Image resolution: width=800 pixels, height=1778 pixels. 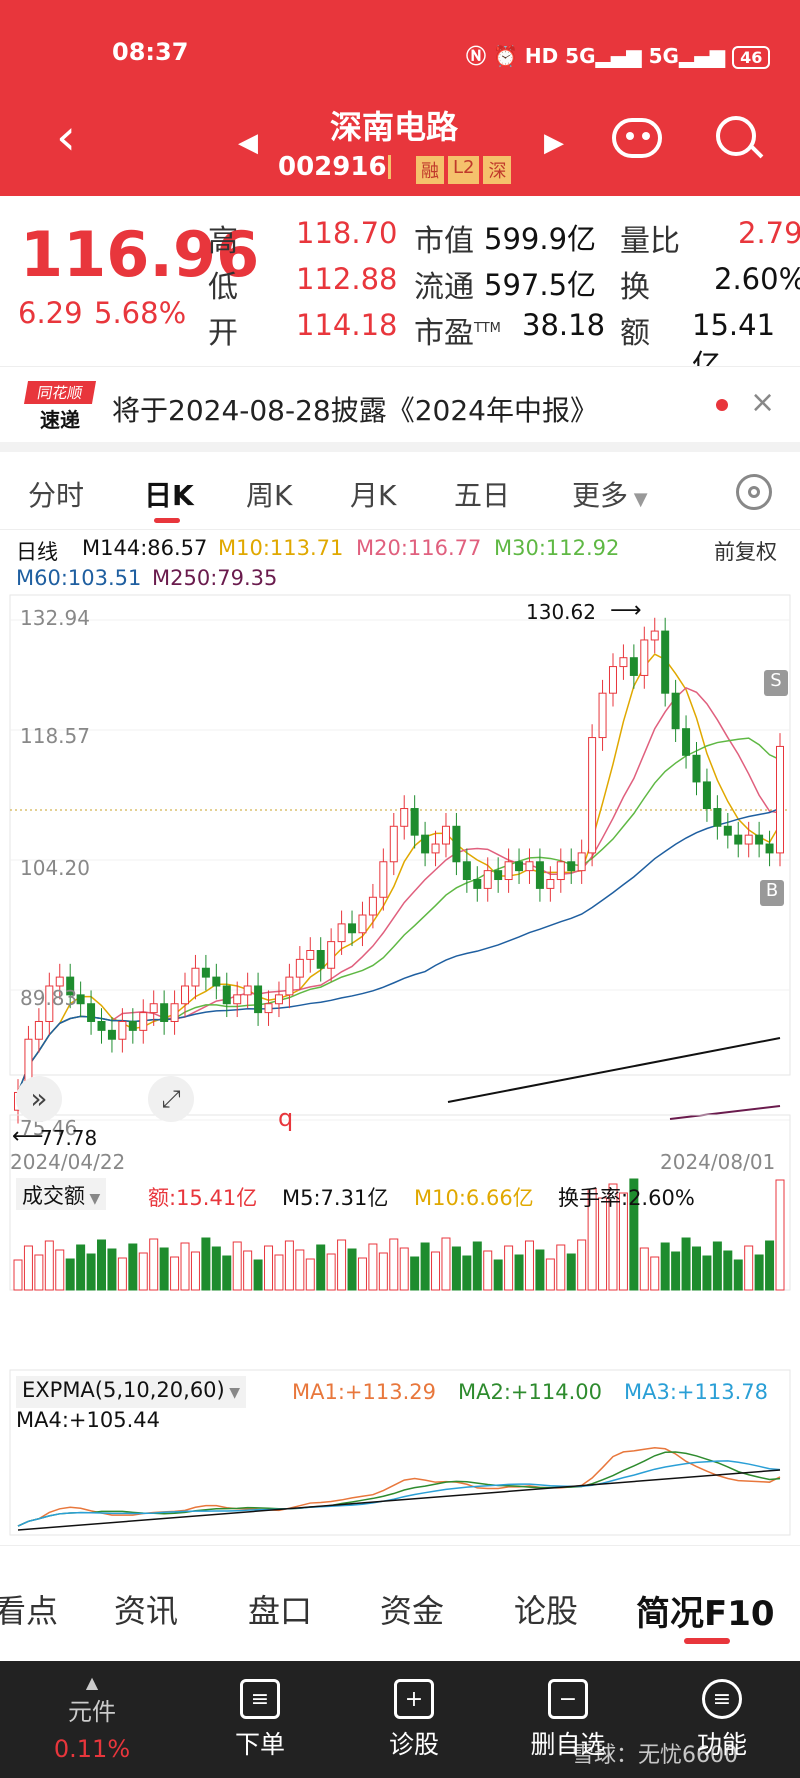 I want to click on related-sector-button: ▲ 元件 0.11%, so click(x=92, y=1718).